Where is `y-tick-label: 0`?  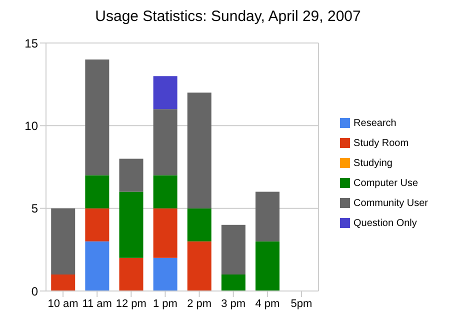
y-tick-label: 0 is located at coordinates (34, 291).